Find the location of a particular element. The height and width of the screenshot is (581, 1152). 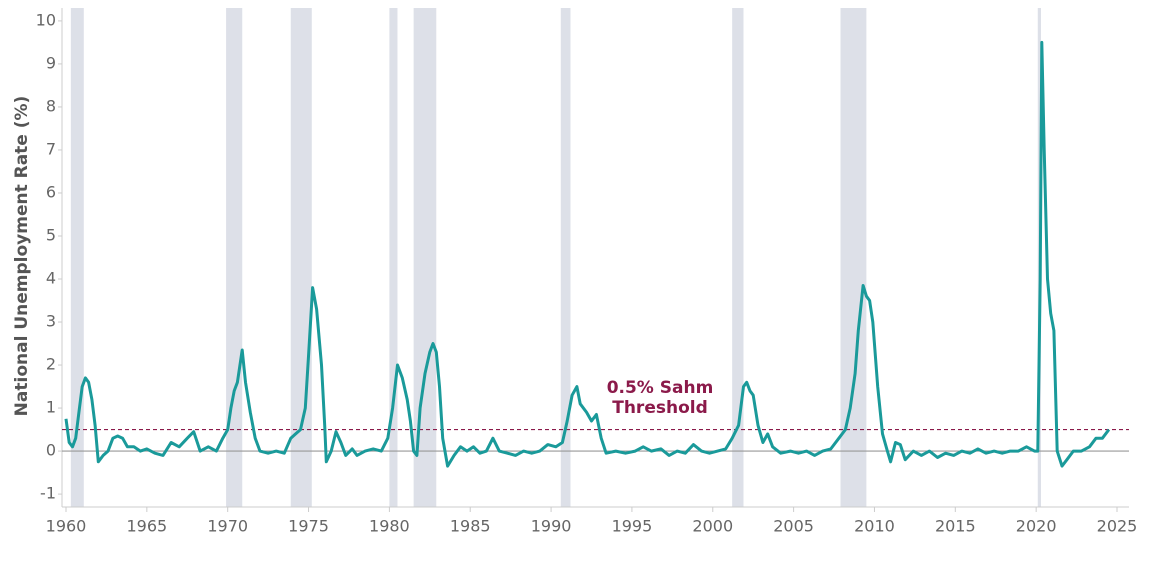

x-tick-label: 1995 is located at coordinates (632, 526).